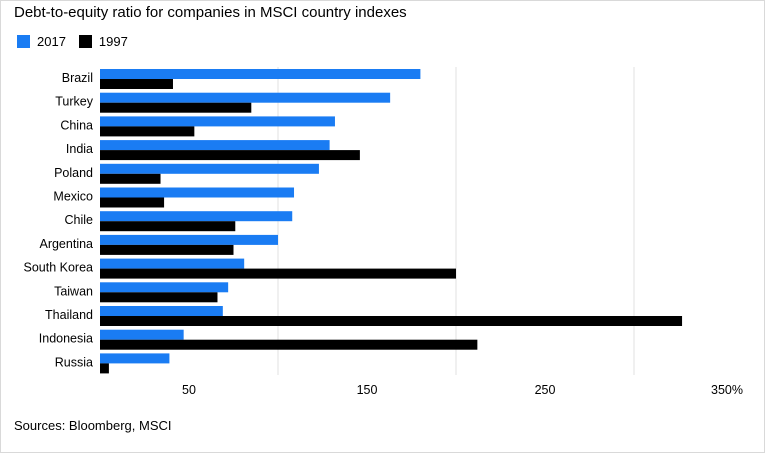  What do you see at coordinates (189, 390) in the screenshot?
I see `x-tick-label: 50` at bounding box center [189, 390].